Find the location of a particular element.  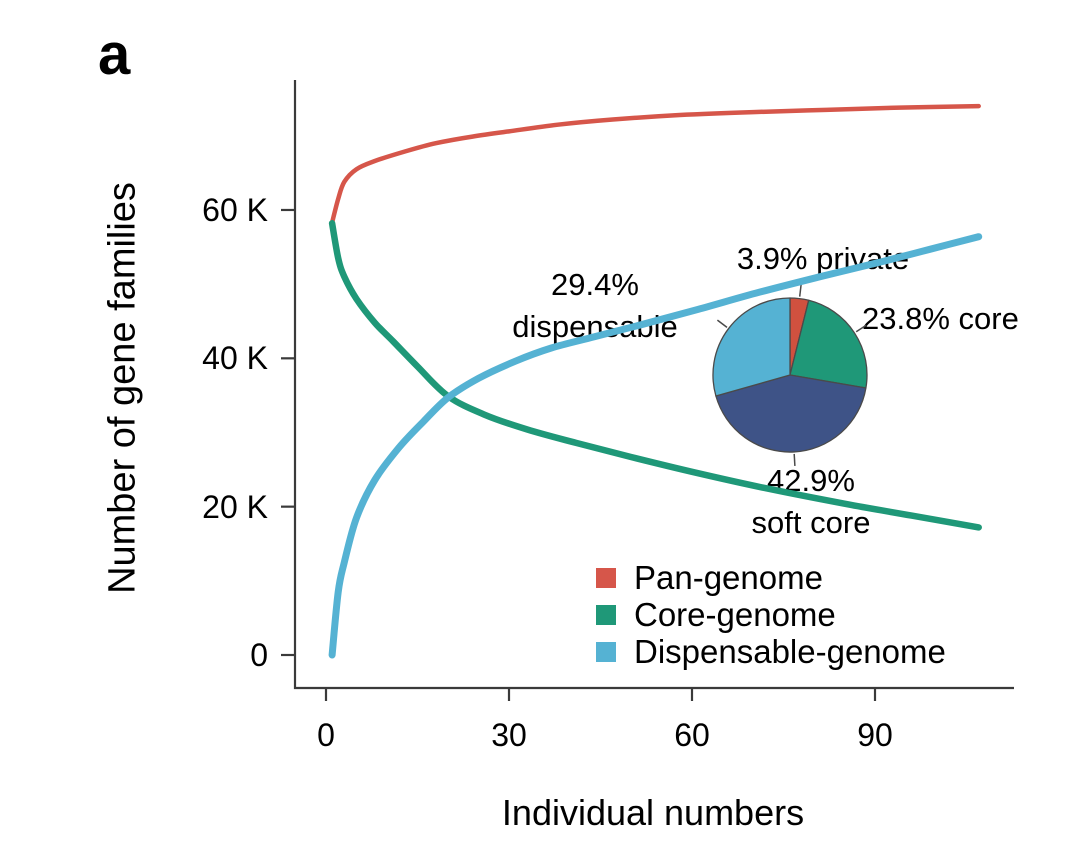

legend-swatch-core-genome is located at coordinates (606, 615).